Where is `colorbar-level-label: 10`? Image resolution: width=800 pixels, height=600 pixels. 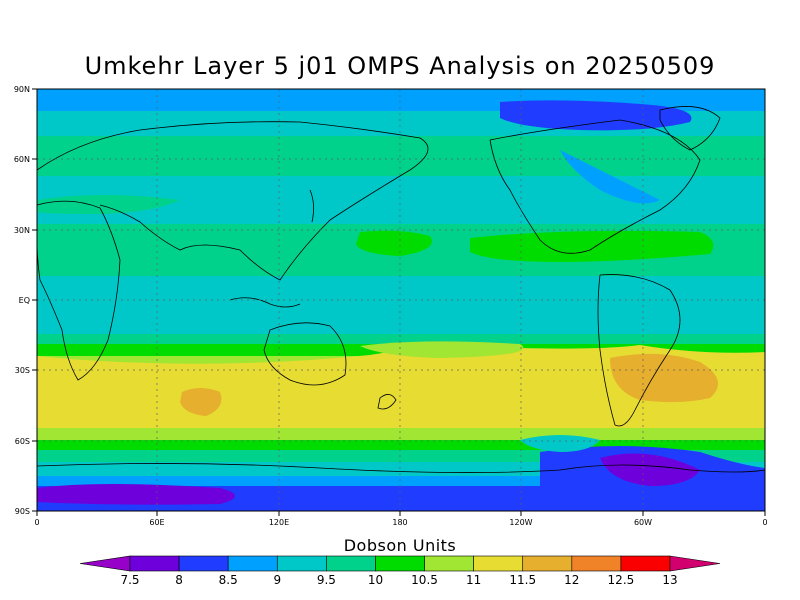
colorbar-level-label: 10 is located at coordinates (375, 580).